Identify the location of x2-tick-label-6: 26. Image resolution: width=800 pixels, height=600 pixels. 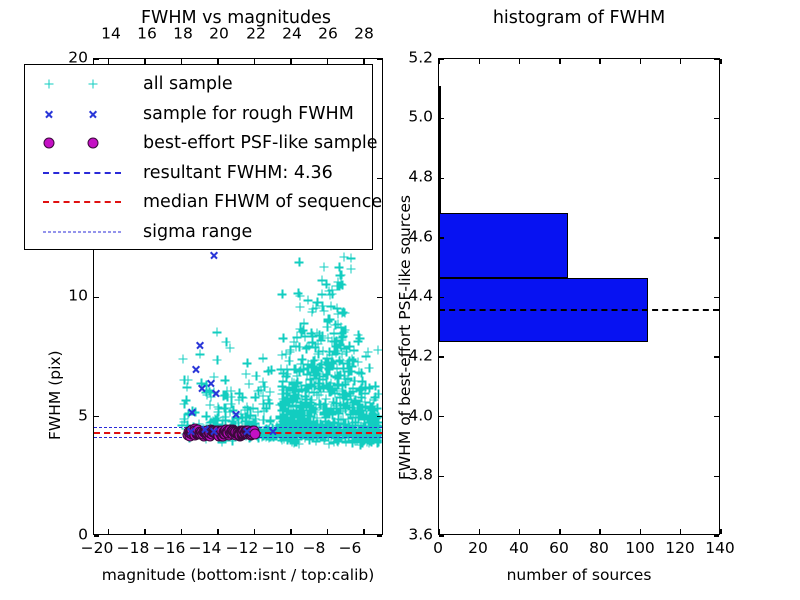
(328, 33).